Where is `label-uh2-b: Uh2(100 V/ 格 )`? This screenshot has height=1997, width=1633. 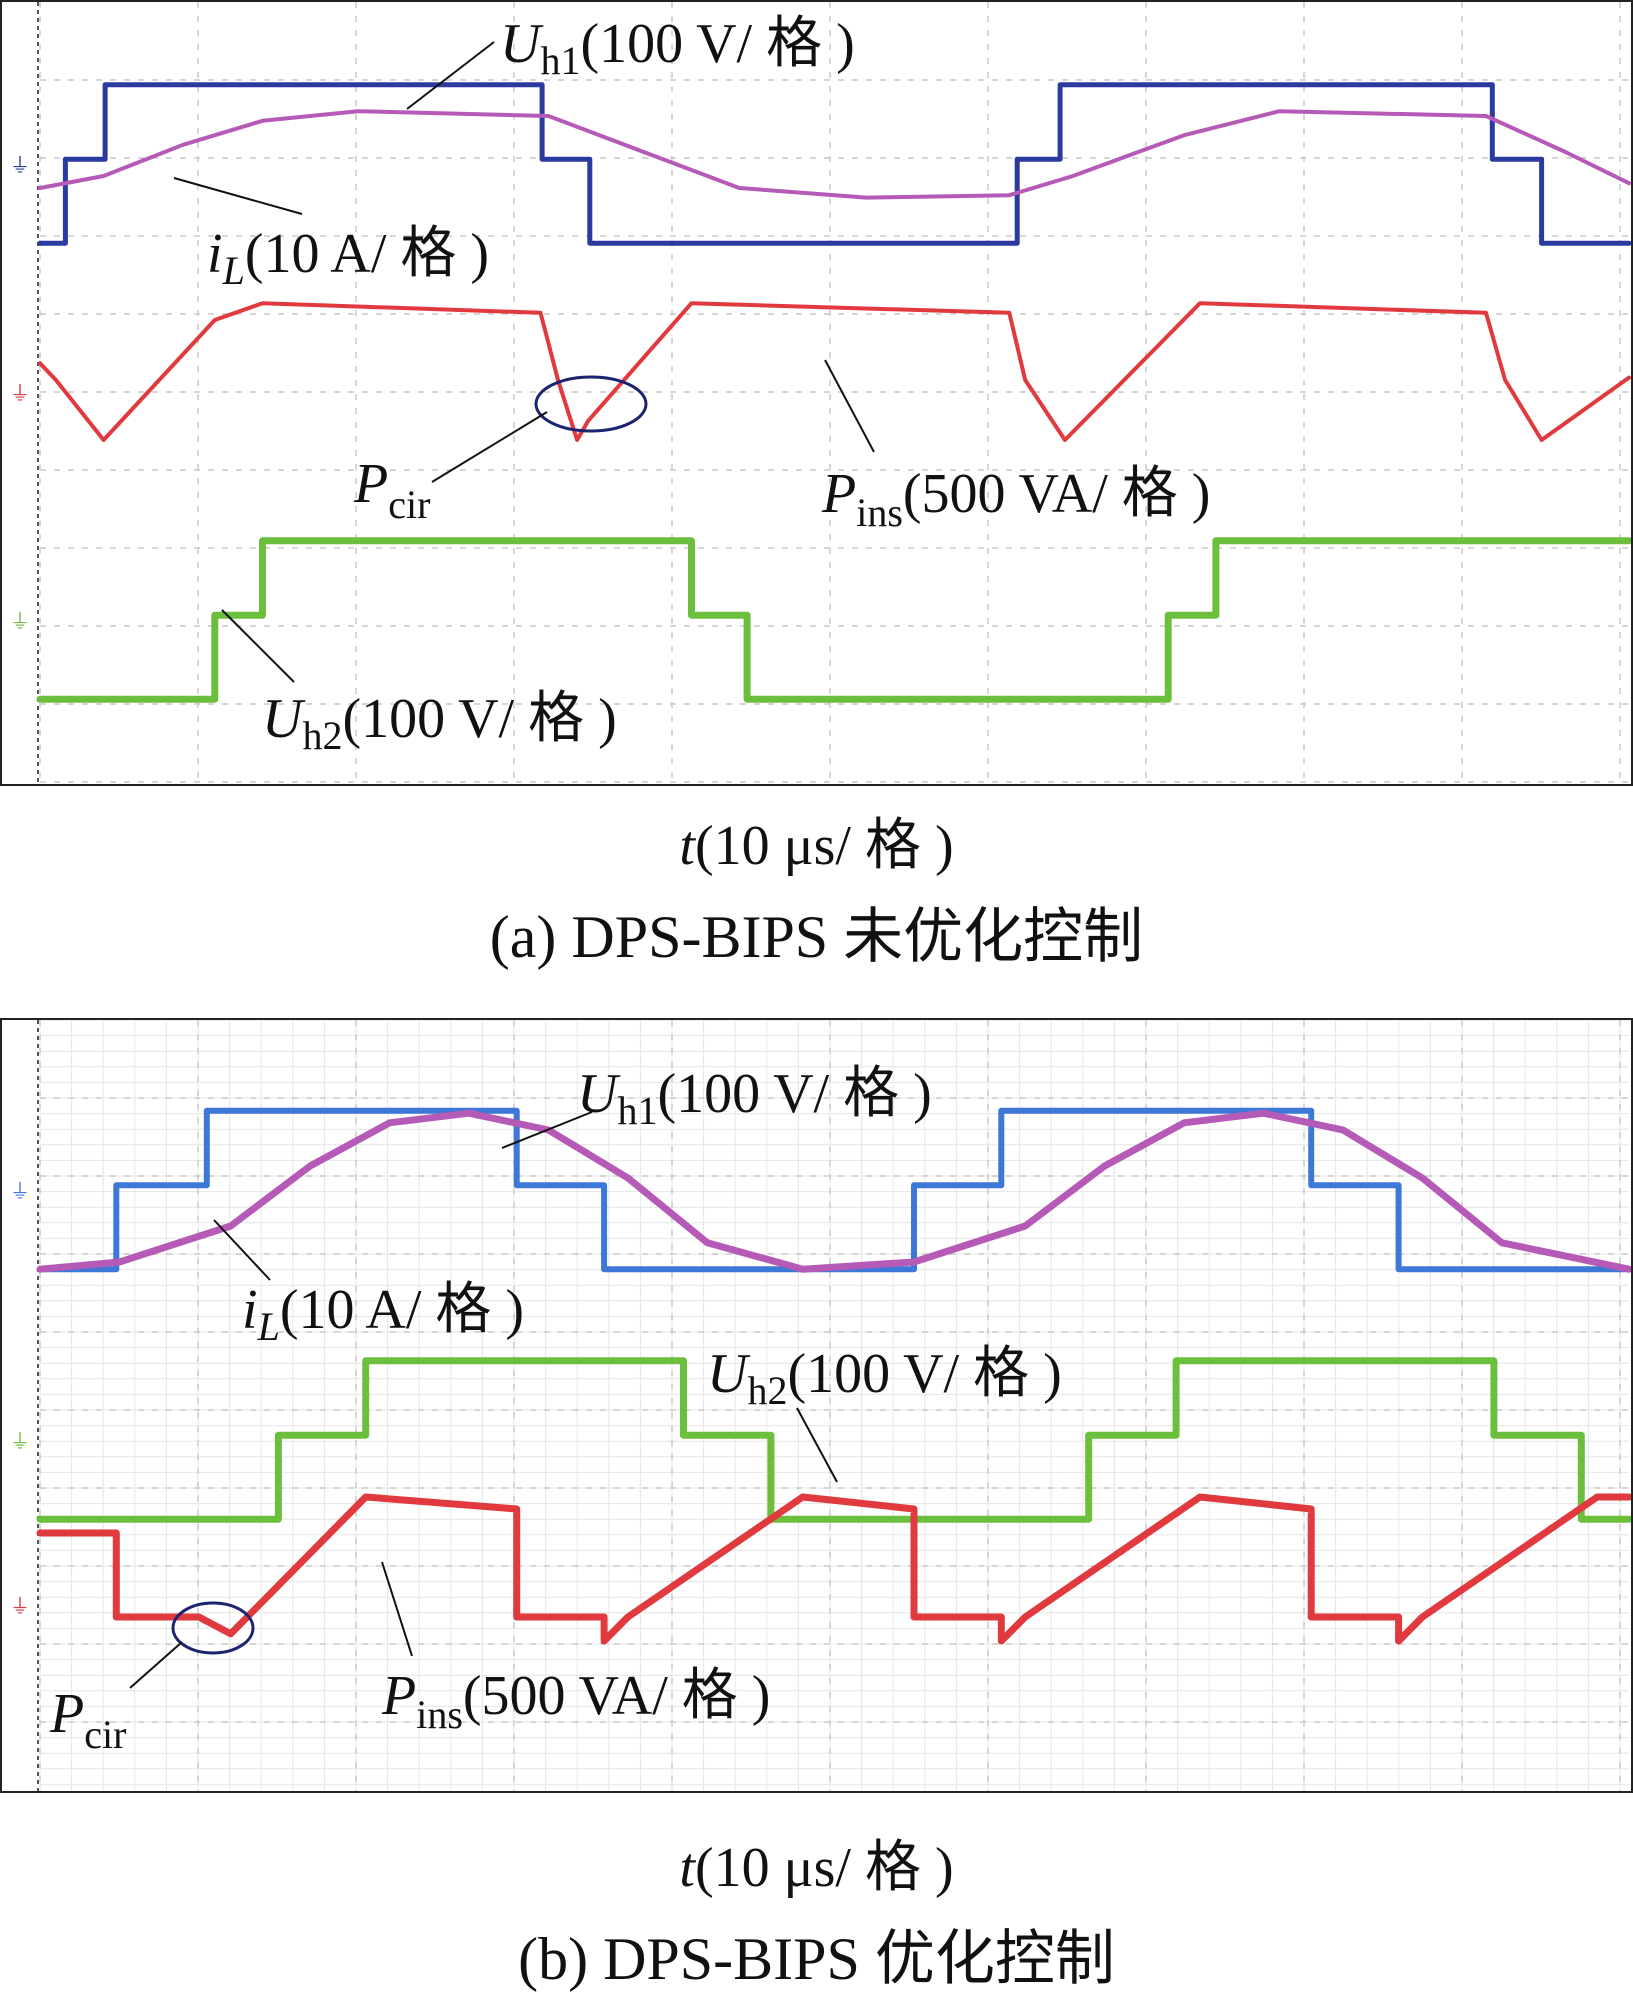 label-uh2-b: Uh2(100 V/ 格 ) is located at coordinates (884, 1378).